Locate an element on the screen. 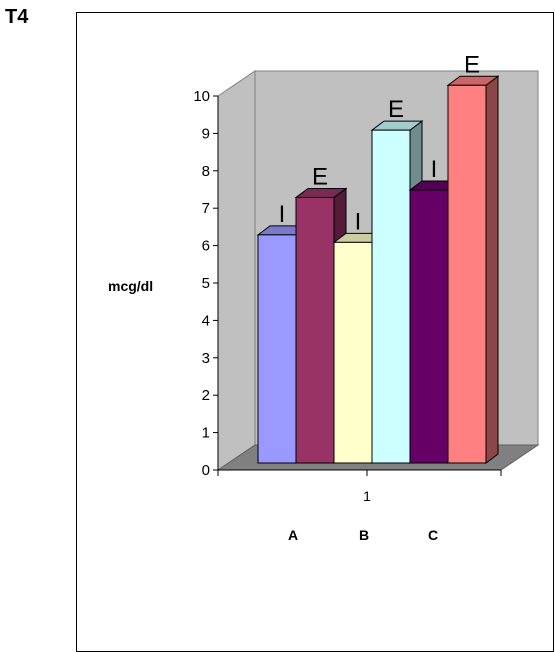 The width and height of the screenshot is (555, 652). y-tick-label: 2 is located at coordinates (206, 395).